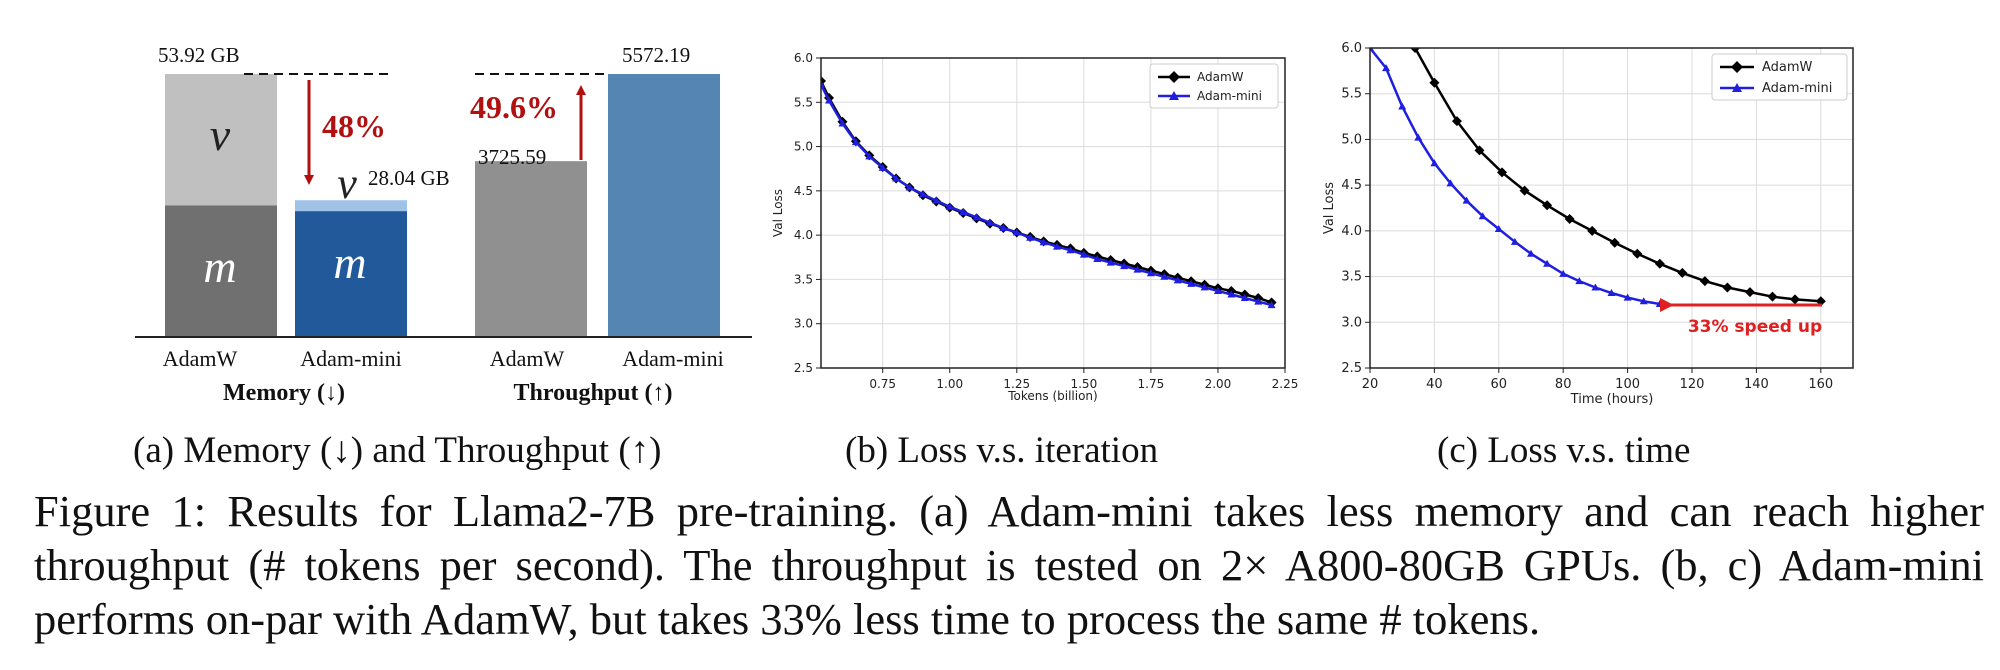 This screenshot has width=2000, height=670. Describe the element at coordinates (656, 55) in the screenshot. I see `adamini-throughput-label: 5572.19` at that location.